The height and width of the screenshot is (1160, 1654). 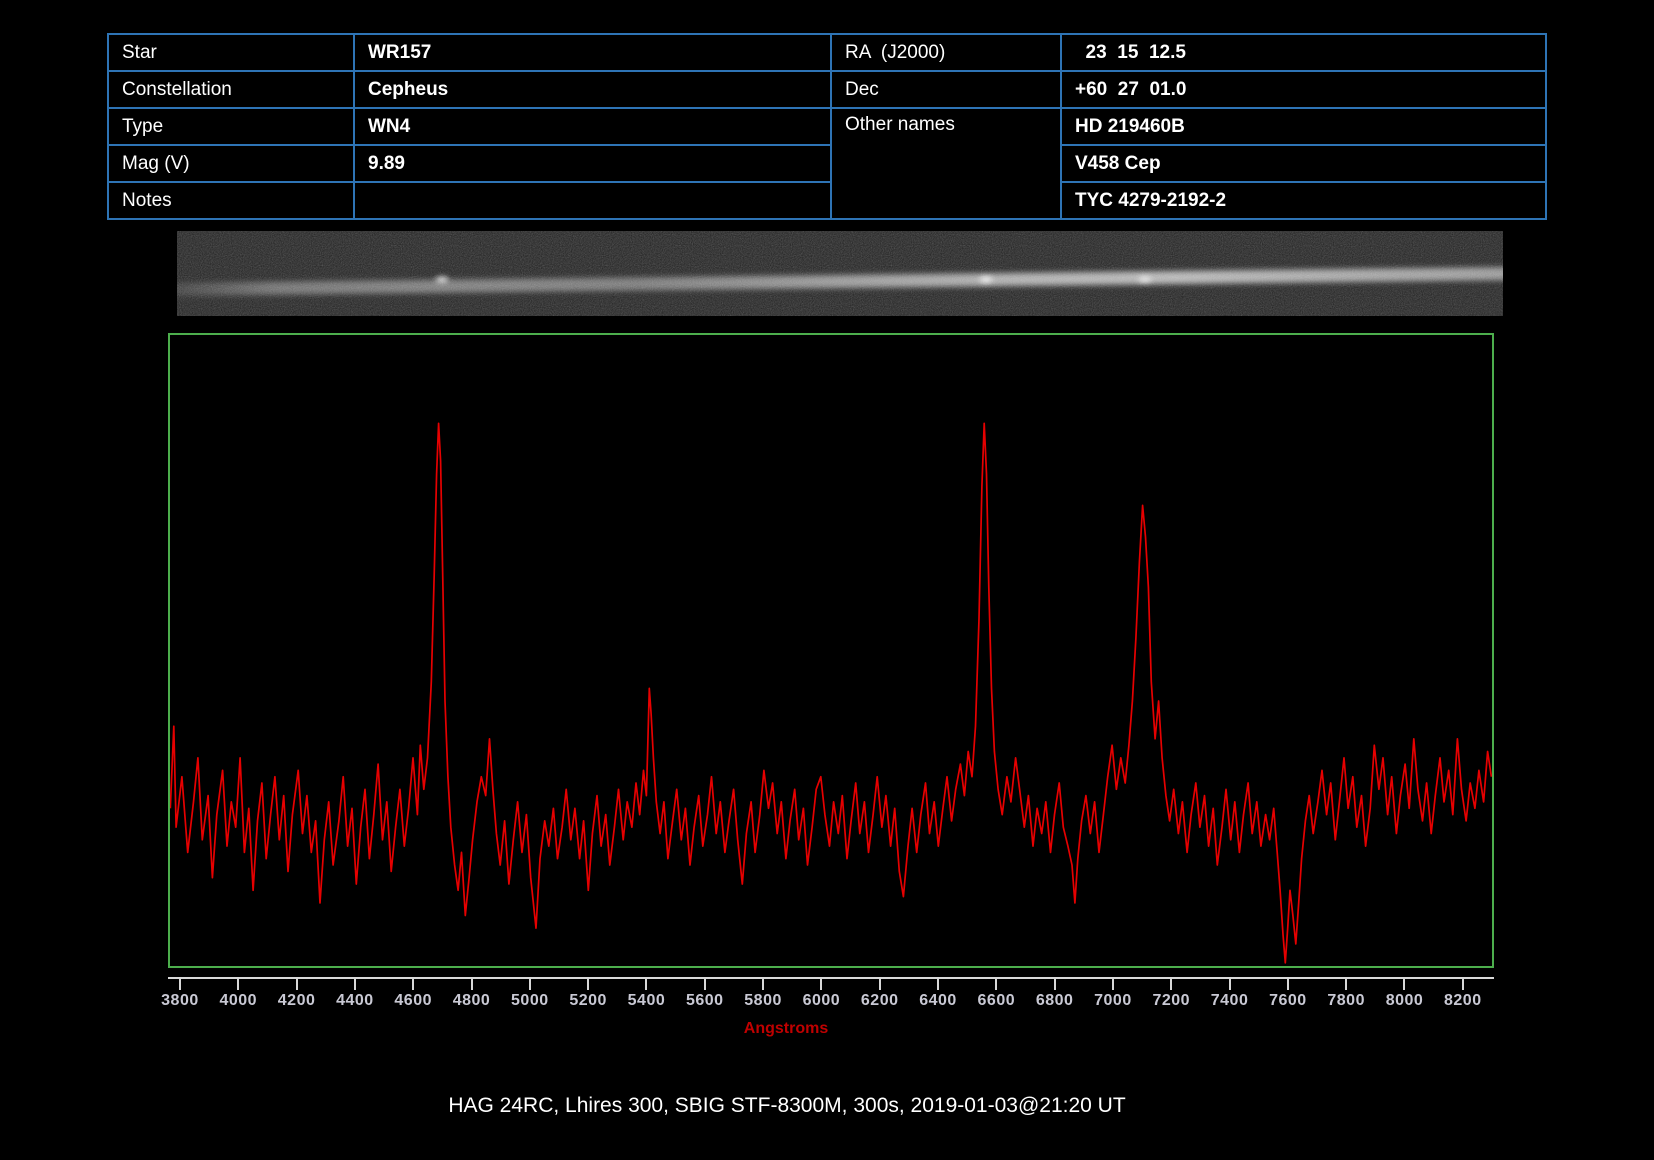 I want to click on table-row: Notes TYC 4279-2192-2, so click(x=827, y=200).